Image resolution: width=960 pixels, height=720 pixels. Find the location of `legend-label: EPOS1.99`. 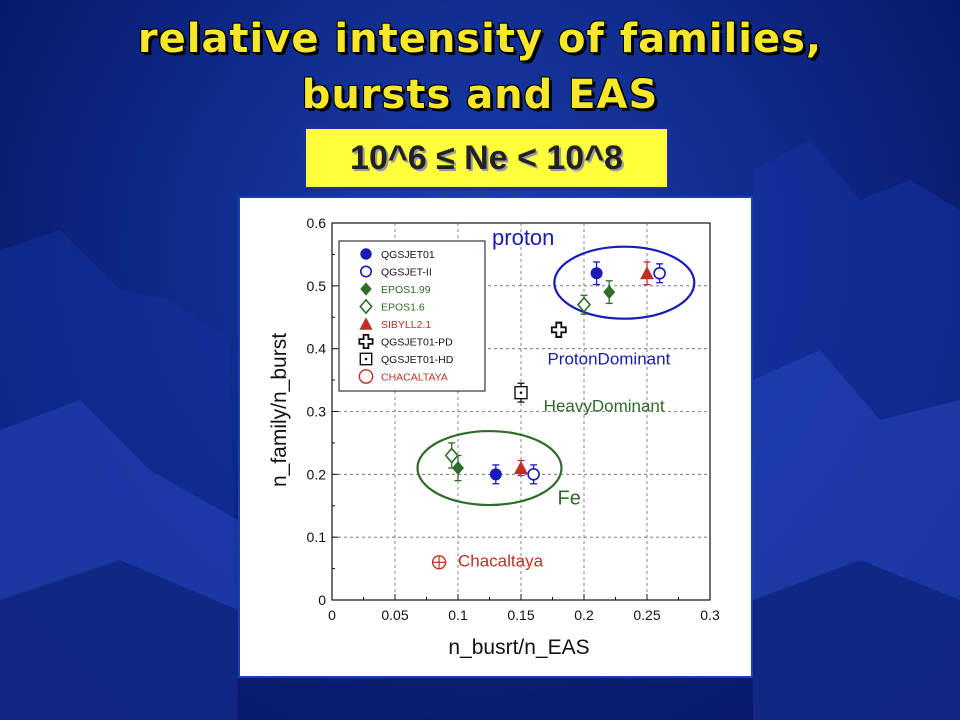

legend-label: EPOS1.99 is located at coordinates (406, 290).